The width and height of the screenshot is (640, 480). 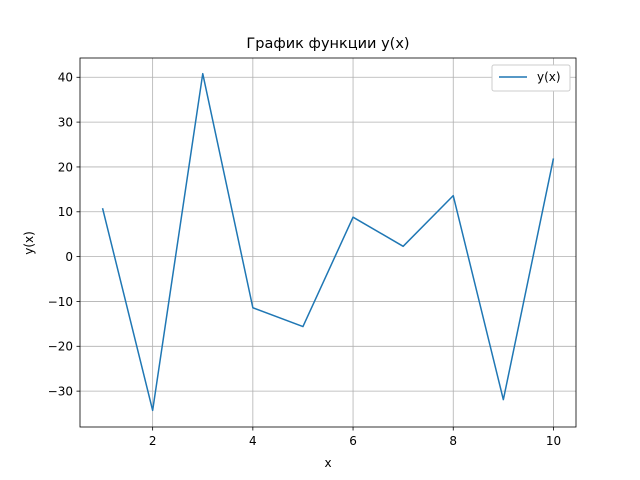 I want to click on y-tick-label: 40, so click(x=65, y=78).